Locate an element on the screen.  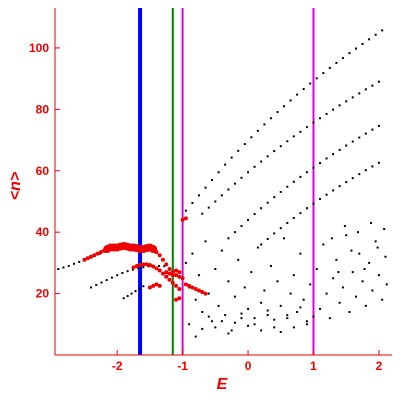
y-tick-label-3: 80 is located at coordinates (43, 109).